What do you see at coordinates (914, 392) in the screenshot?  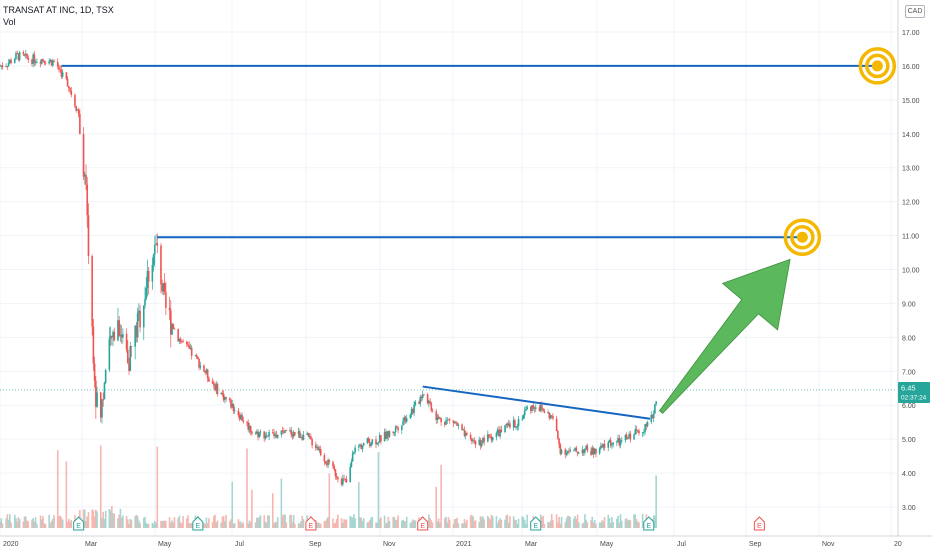 I see `last-price-badge` at bounding box center [914, 392].